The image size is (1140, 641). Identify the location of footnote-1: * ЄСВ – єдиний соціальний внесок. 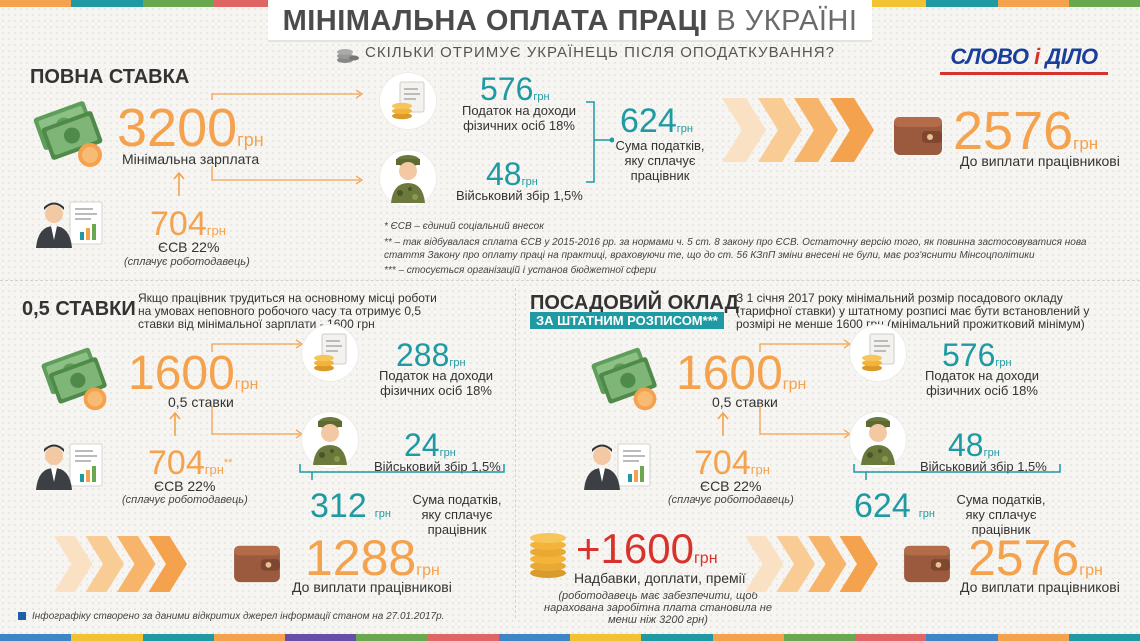
(464, 226).